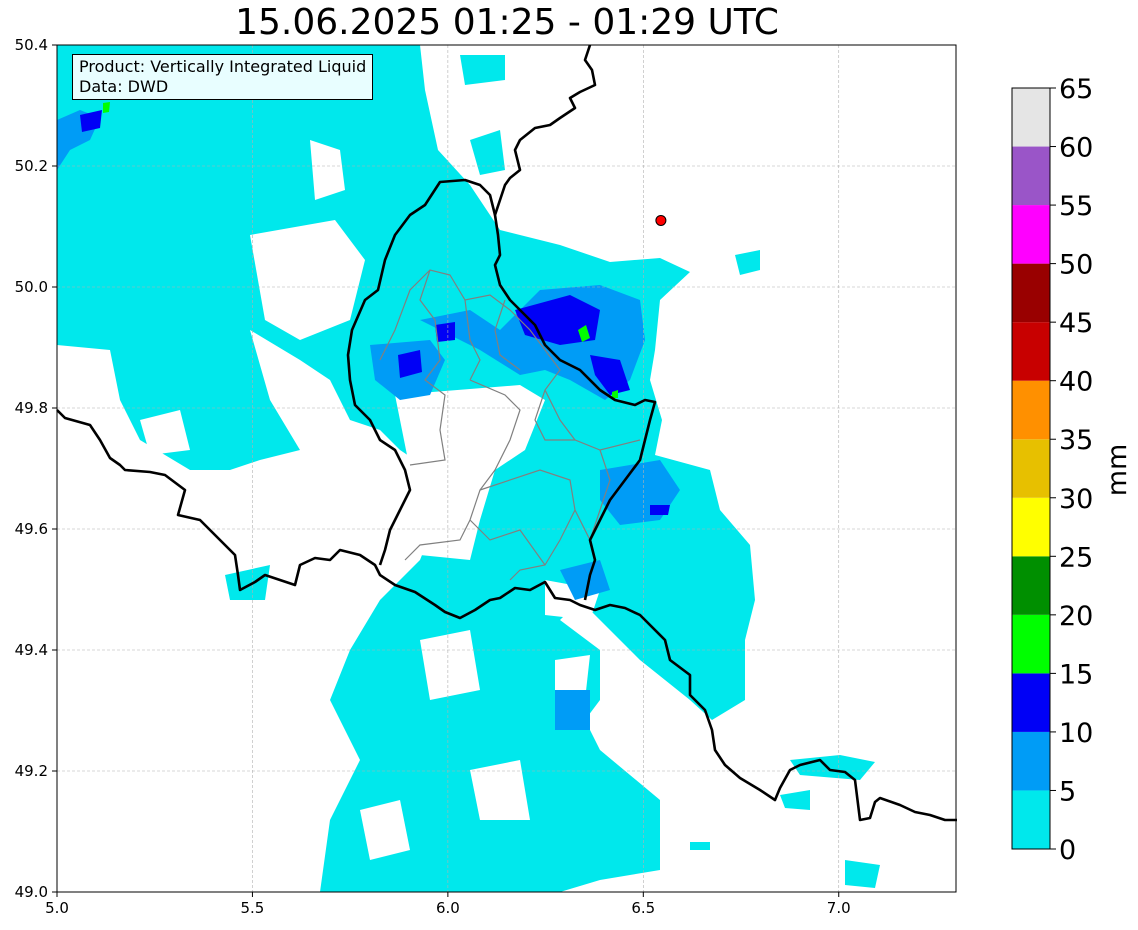 This screenshot has width=1138, height=930. Describe the element at coordinates (31, 287) in the screenshot. I see `y-tick-label: 50.0` at that location.